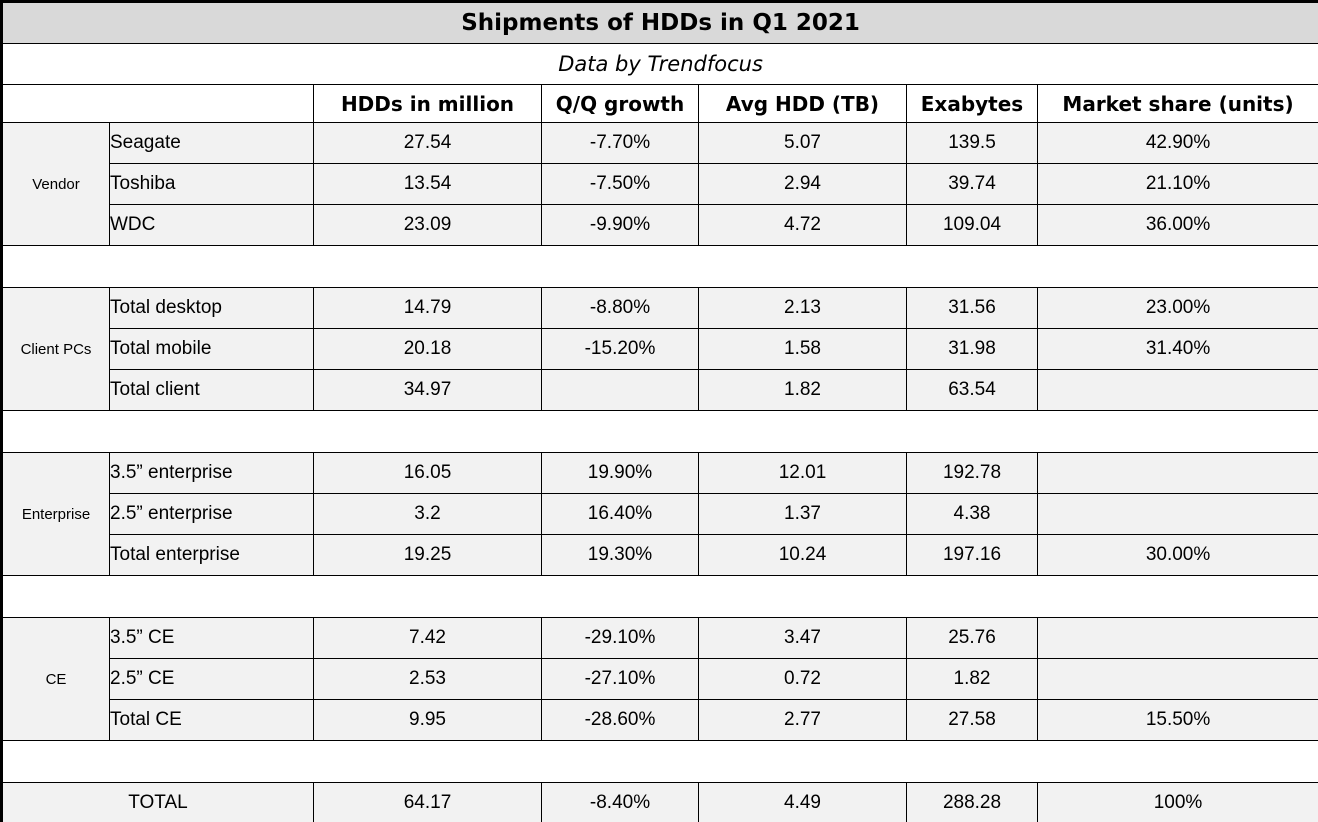  I want to click on cell-value: 34.97, so click(427, 390).